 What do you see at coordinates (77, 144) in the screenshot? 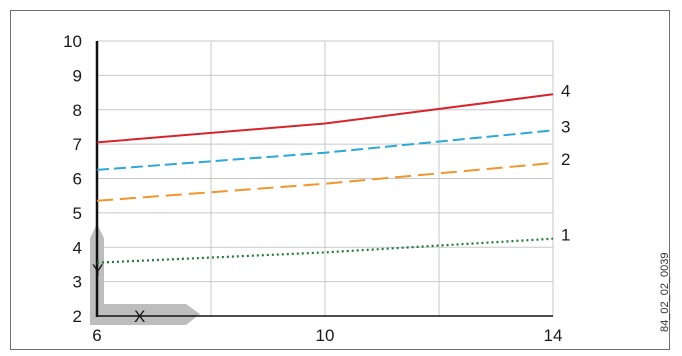
I see `y-tick-label: 7` at bounding box center [77, 144].